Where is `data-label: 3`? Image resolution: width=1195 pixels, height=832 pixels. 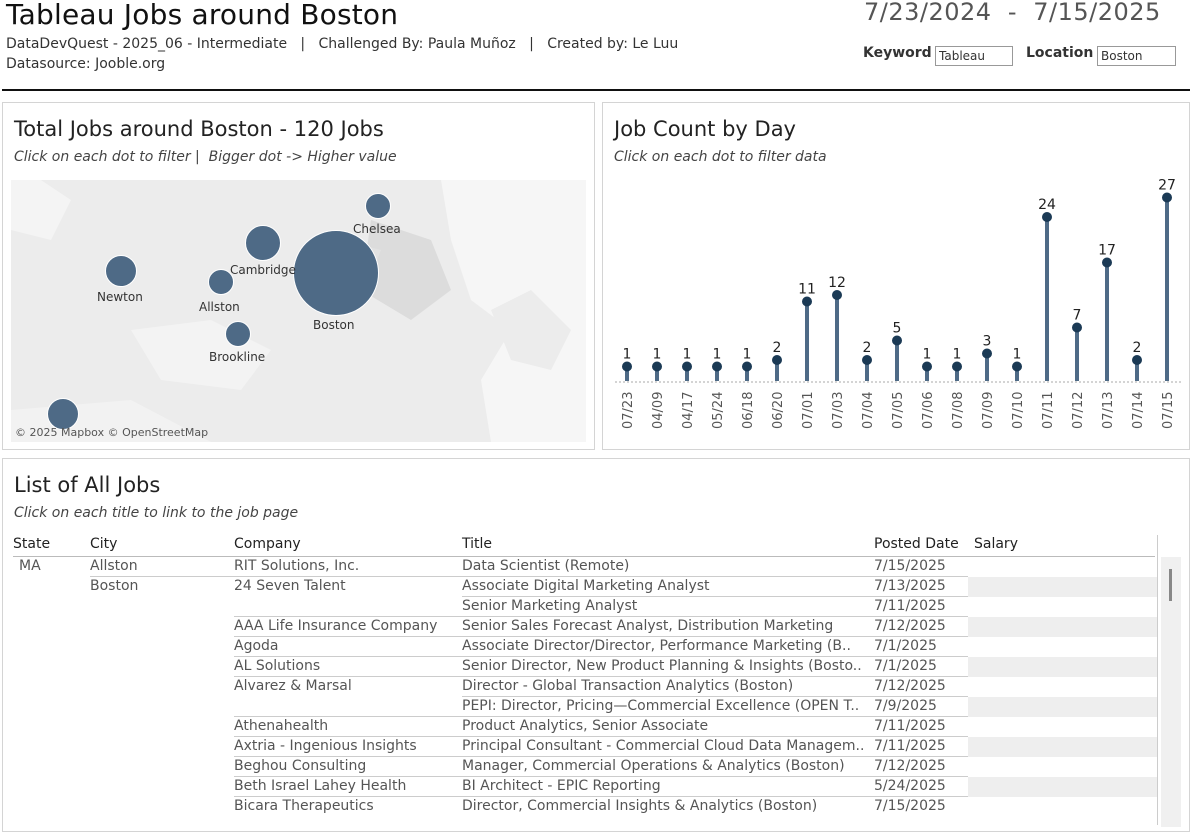 data-label: 3 is located at coordinates (987, 342).